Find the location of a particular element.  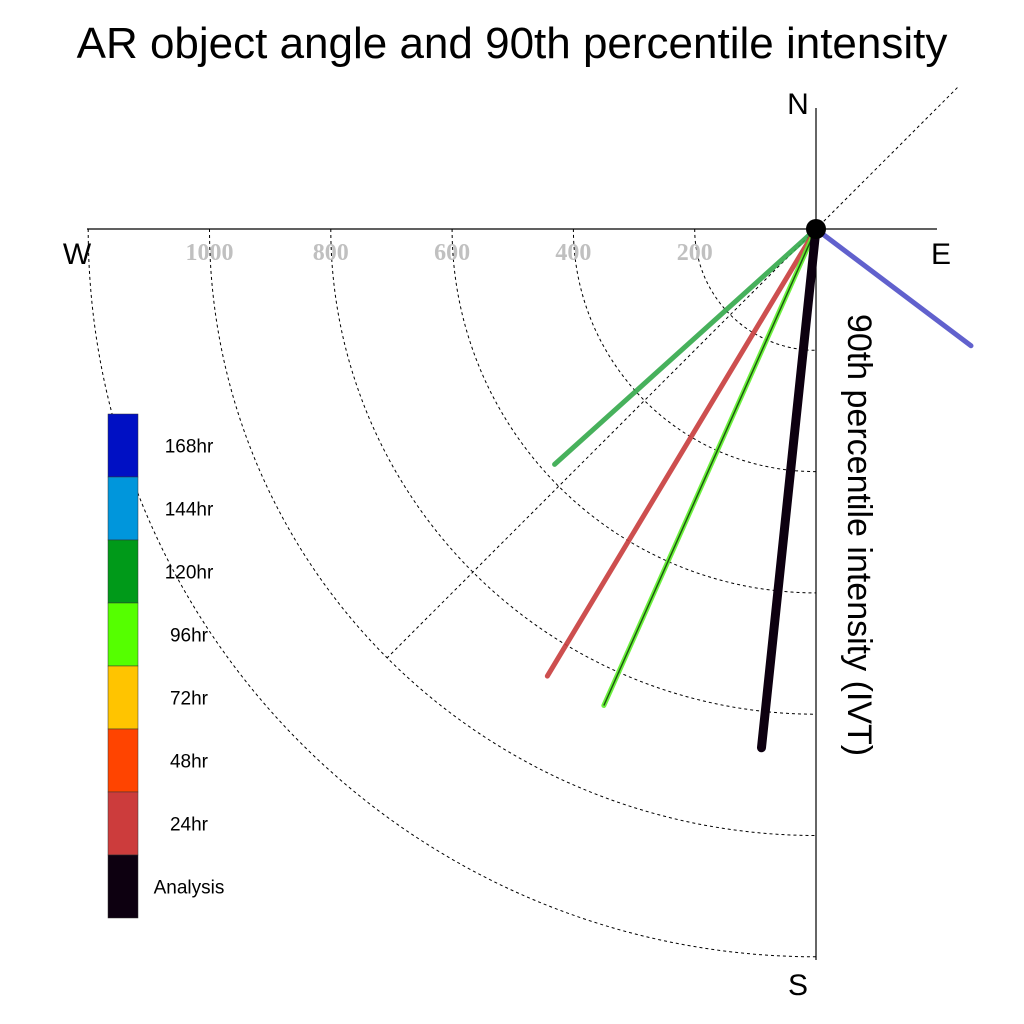

legend-swatch-48hr is located at coordinates (123, 760).